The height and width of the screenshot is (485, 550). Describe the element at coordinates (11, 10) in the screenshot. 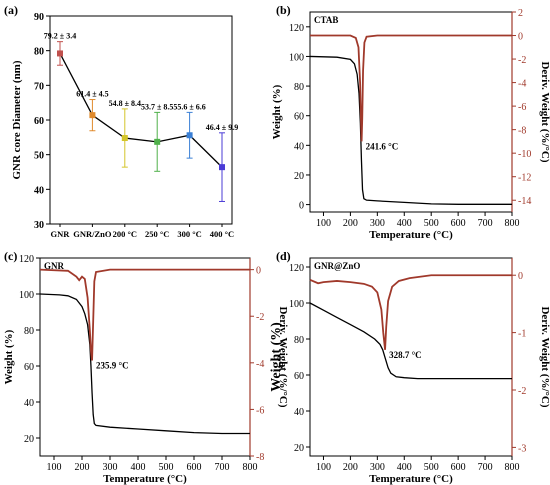

I see `panel-label: (a)` at that location.